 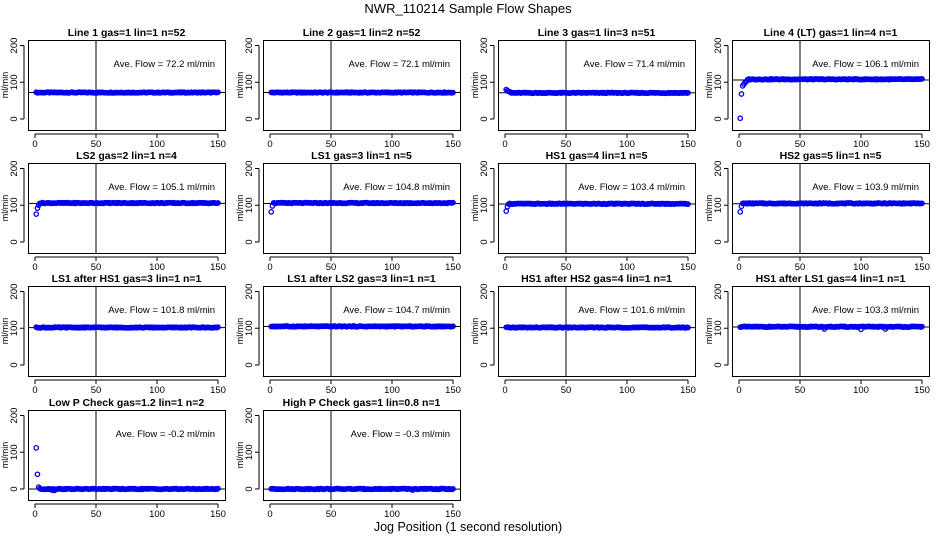 What do you see at coordinates (566, 144) in the screenshot?
I see `chart-2-x-tick-label: 50` at bounding box center [566, 144].